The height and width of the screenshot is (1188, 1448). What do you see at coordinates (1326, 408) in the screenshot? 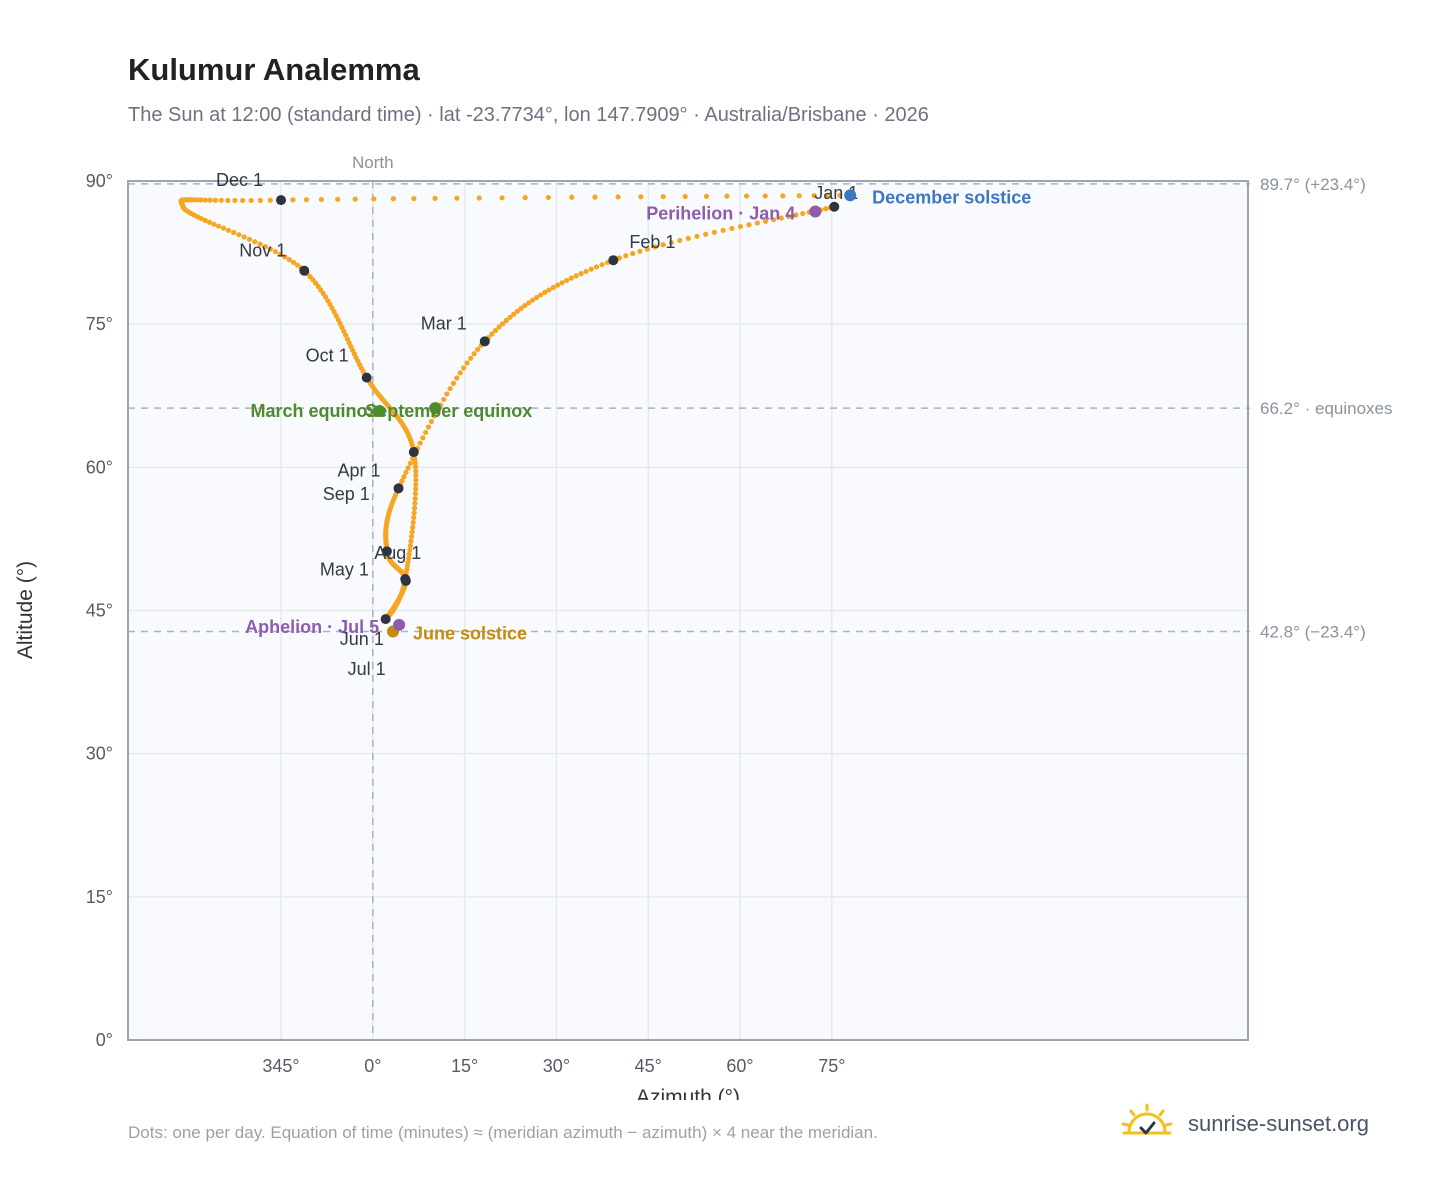
I see `reference-line-label: 66.2° · equinoxes` at bounding box center [1326, 408].